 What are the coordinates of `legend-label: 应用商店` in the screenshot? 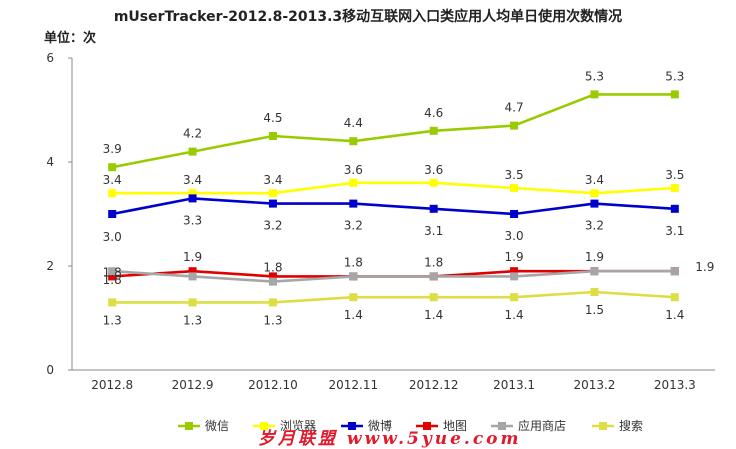 It's located at (542, 425).